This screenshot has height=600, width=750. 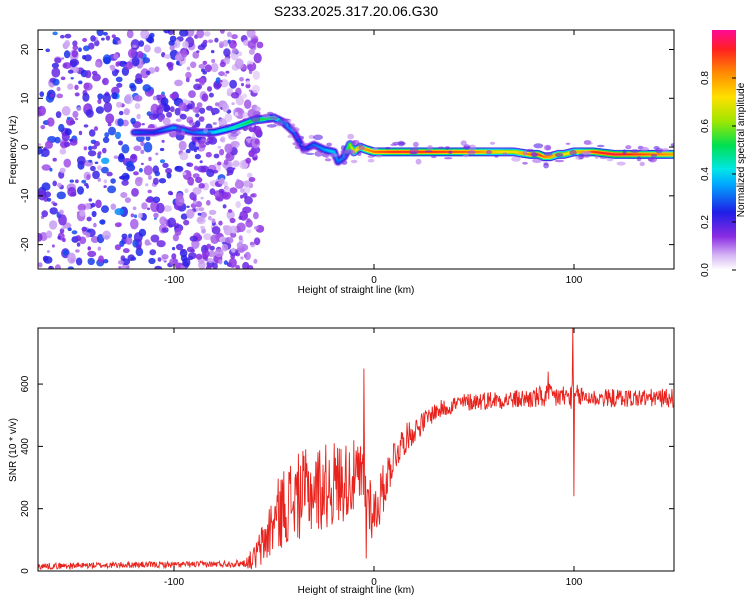 I want to click on colorbar-label: Normalized spectral amplitude, so click(x=741, y=149).